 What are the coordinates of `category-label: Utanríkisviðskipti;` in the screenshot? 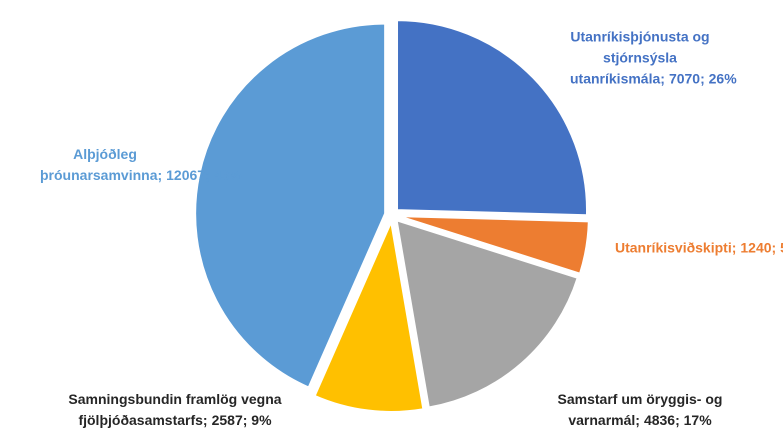 It's located at (676, 247).